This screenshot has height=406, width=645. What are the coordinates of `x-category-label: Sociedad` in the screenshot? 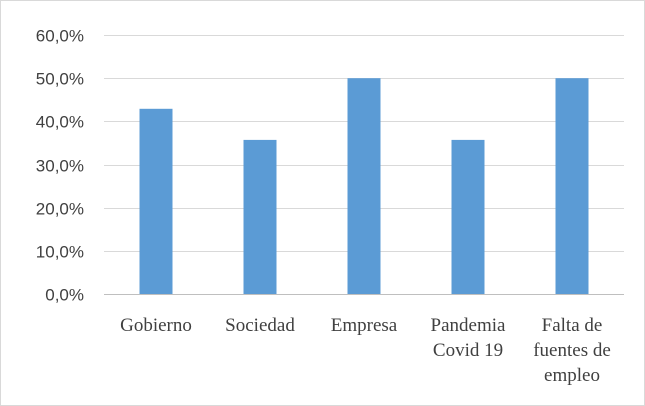 It's located at (260, 325).